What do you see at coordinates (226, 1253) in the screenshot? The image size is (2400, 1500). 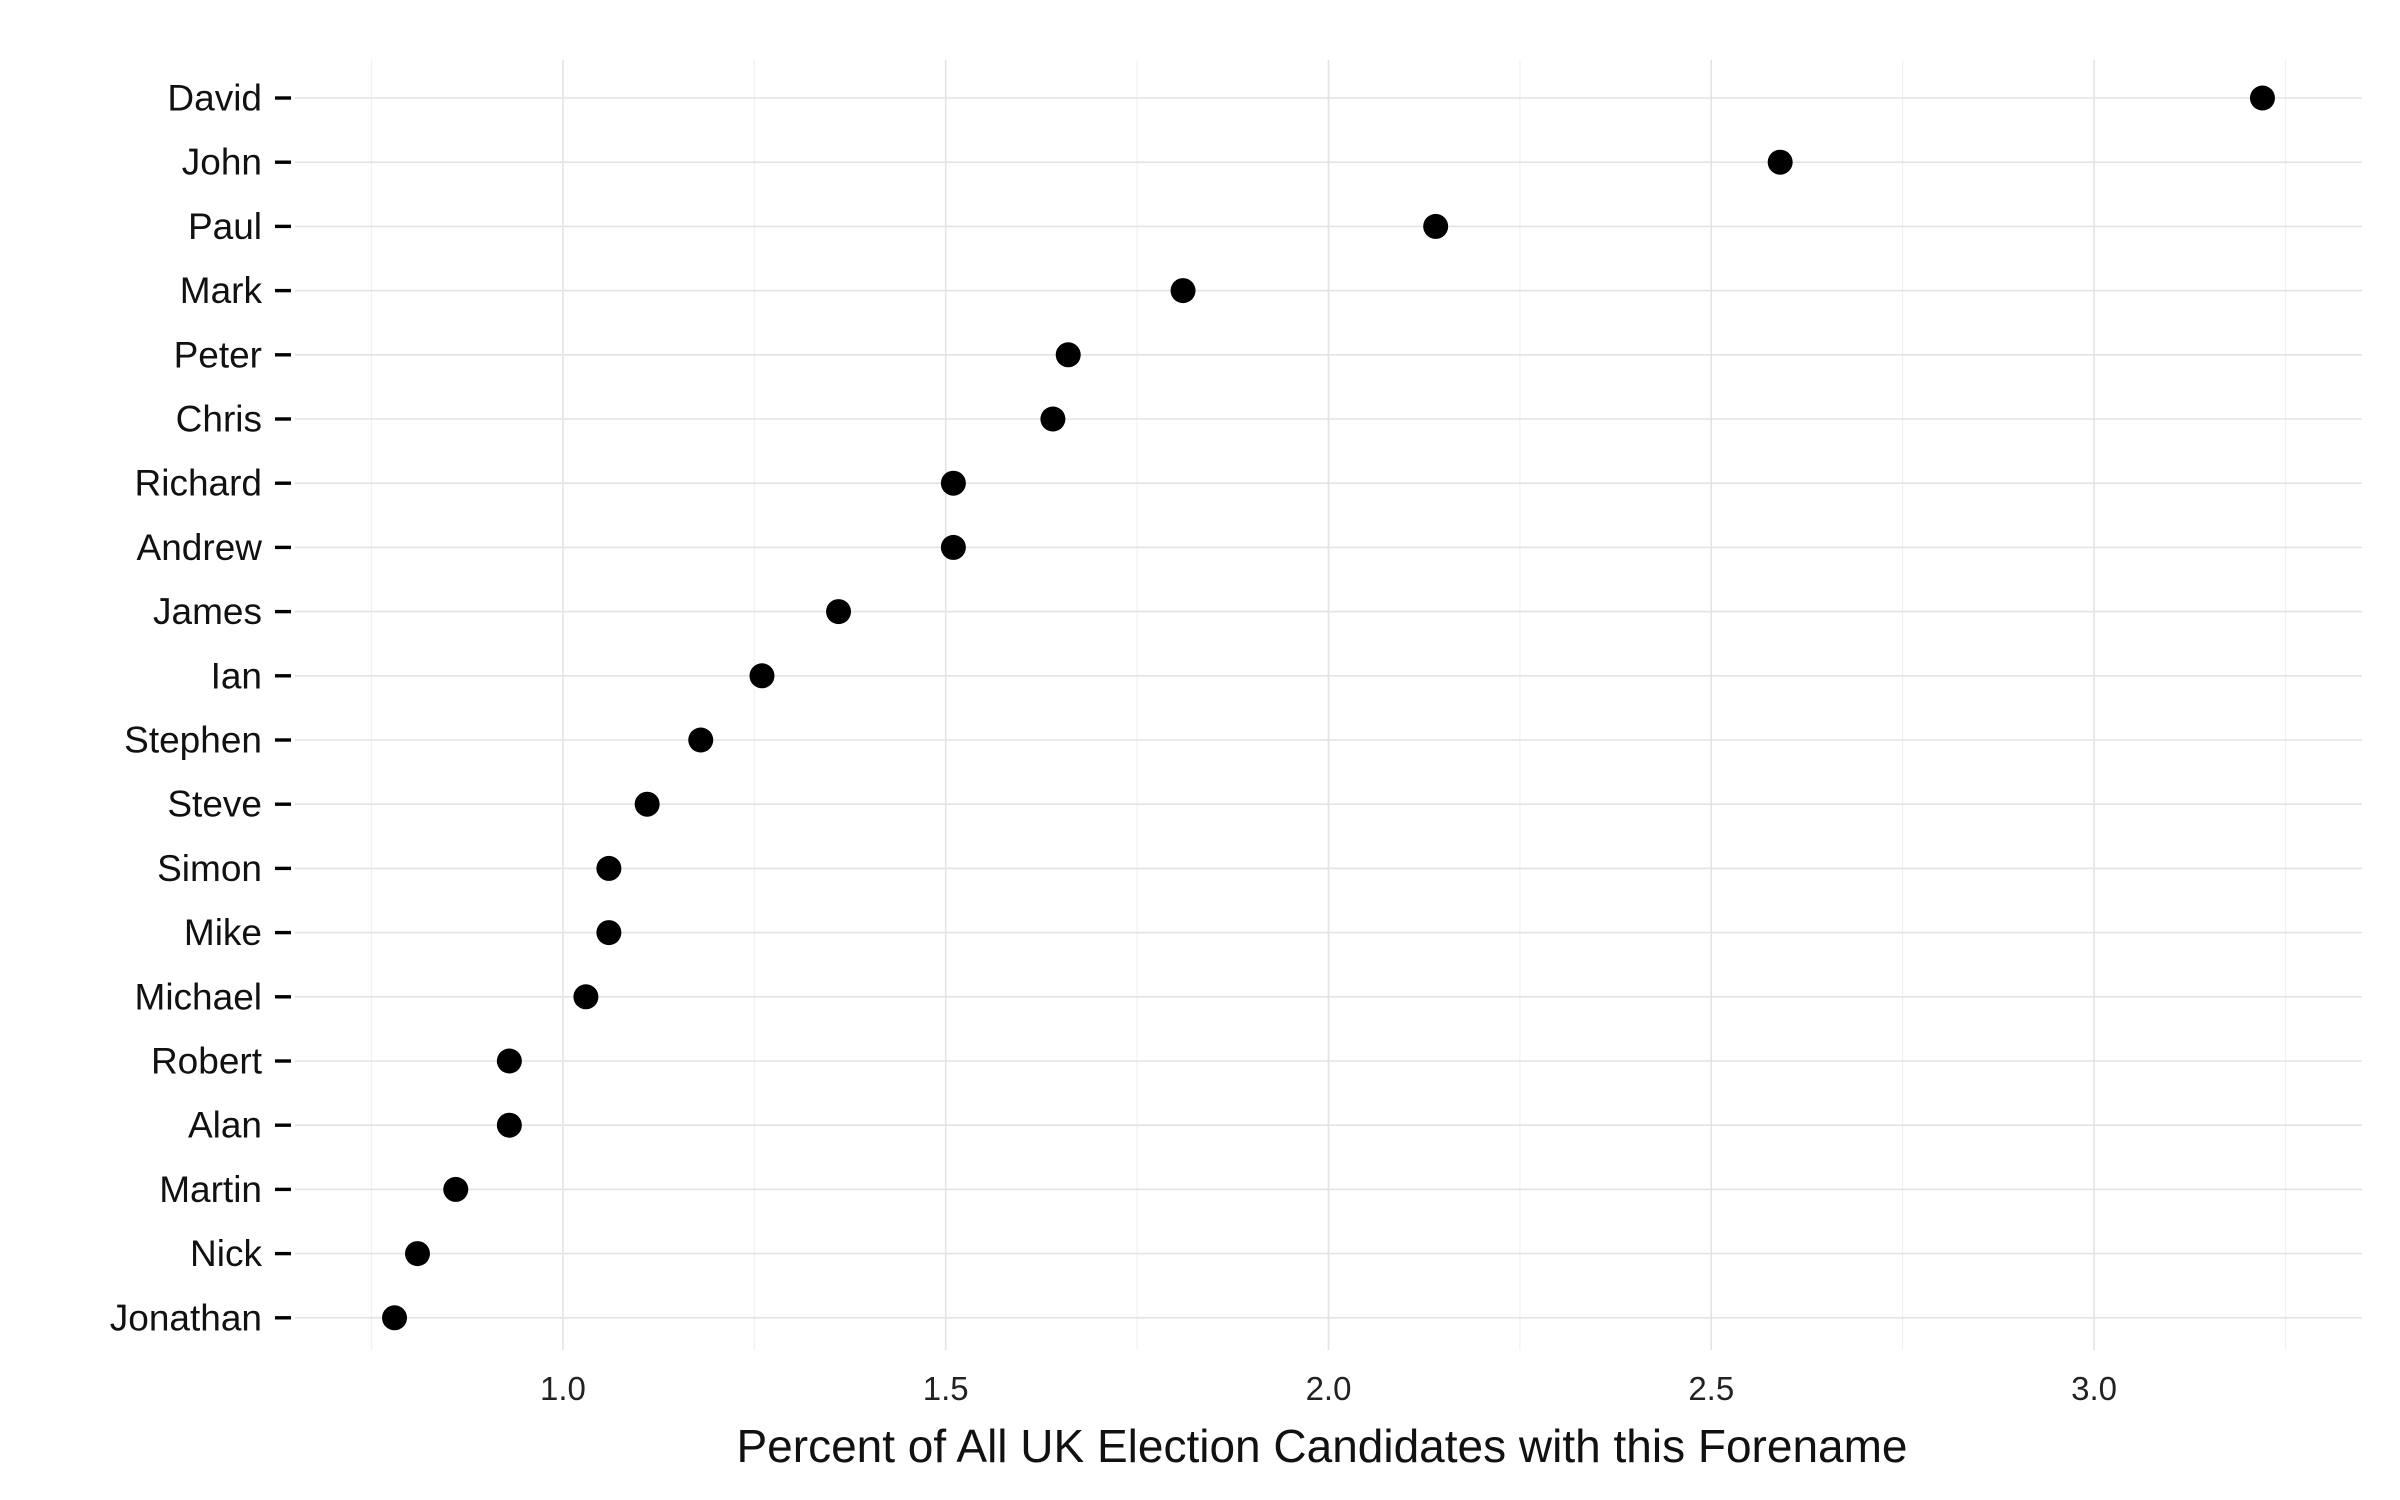 I see `y-tick-label: Nick` at bounding box center [226, 1253].